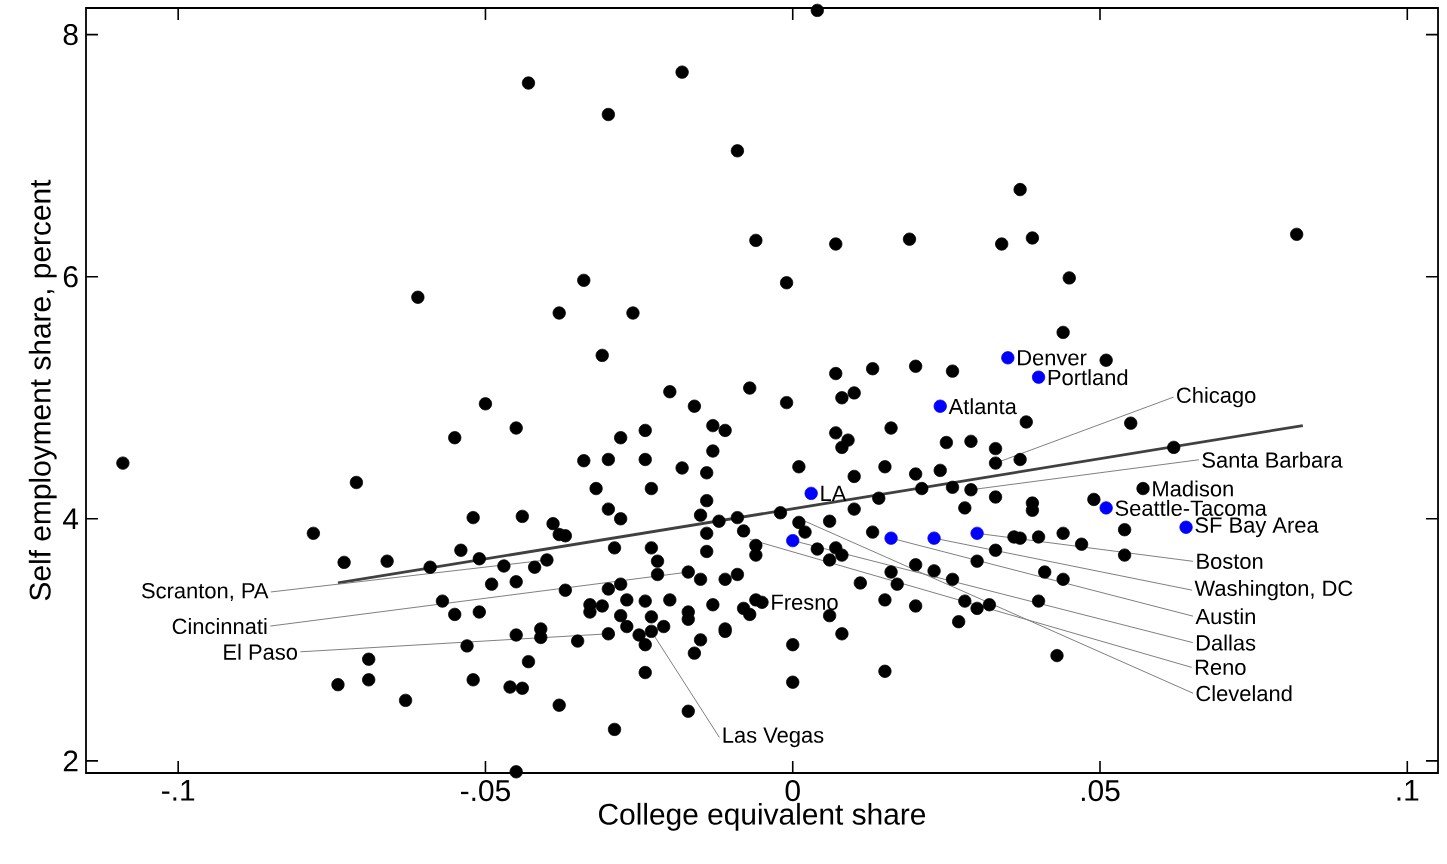 This screenshot has width=1447, height=864. What do you see at coordinates (1220, 667) in the screenshot?
I see `annotation: Reno` at bounding box center [1220, 667].